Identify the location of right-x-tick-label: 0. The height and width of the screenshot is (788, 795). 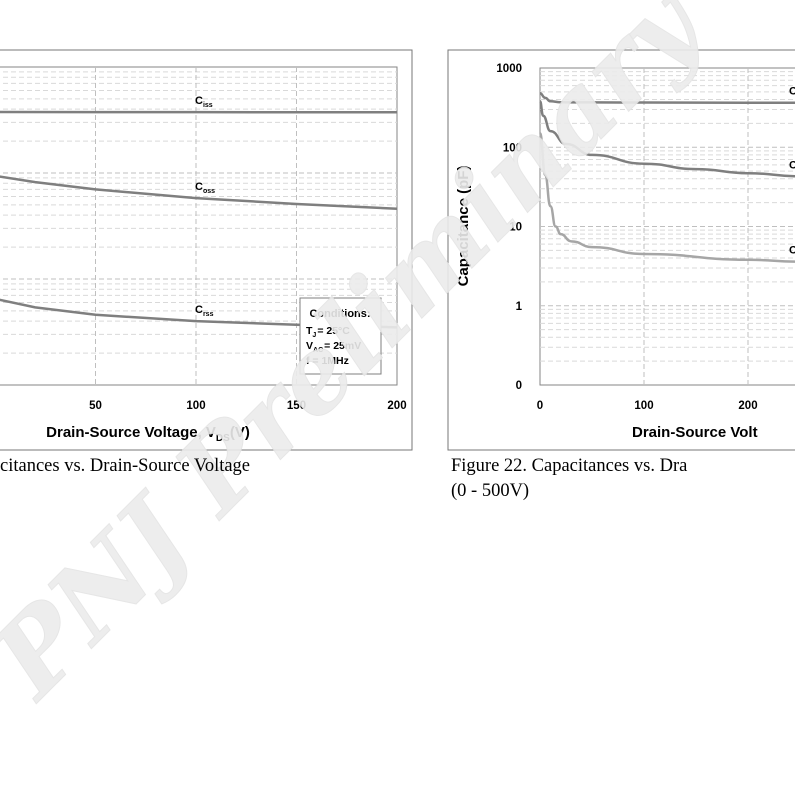
(540, 406).